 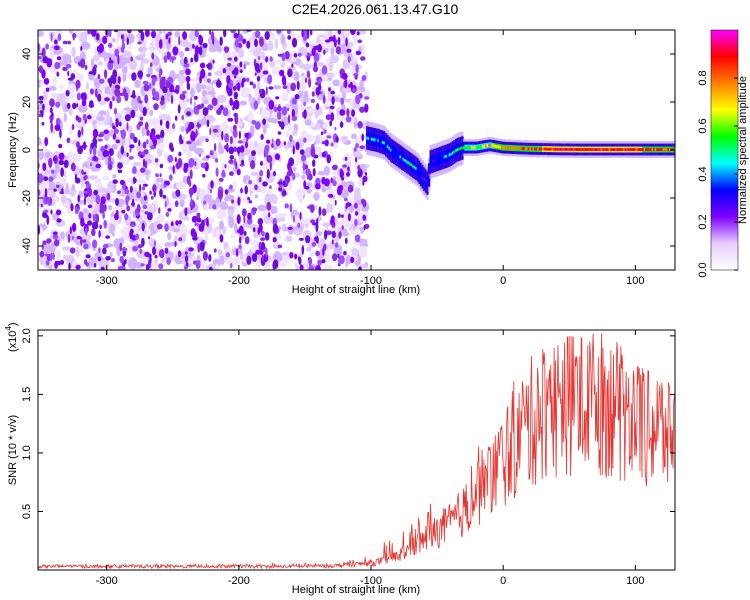 I want to click on y-tick-label: 1.5, so click(x=27, y=394).